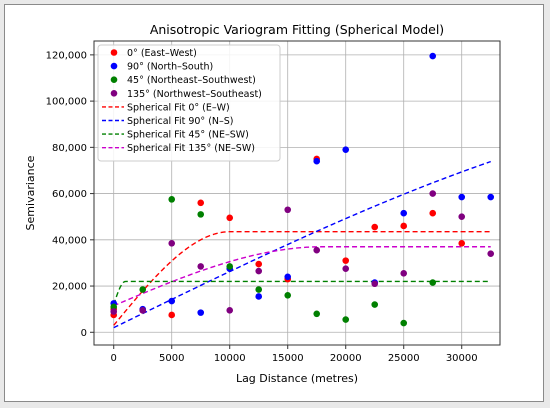 The width and height of the screenshot is (550, 408). What do you see at coordinates (180, 121) in the screenshot?
I see `legend-label: Spherical Fit 90° (N–S)` at bounding box center [180, 121].